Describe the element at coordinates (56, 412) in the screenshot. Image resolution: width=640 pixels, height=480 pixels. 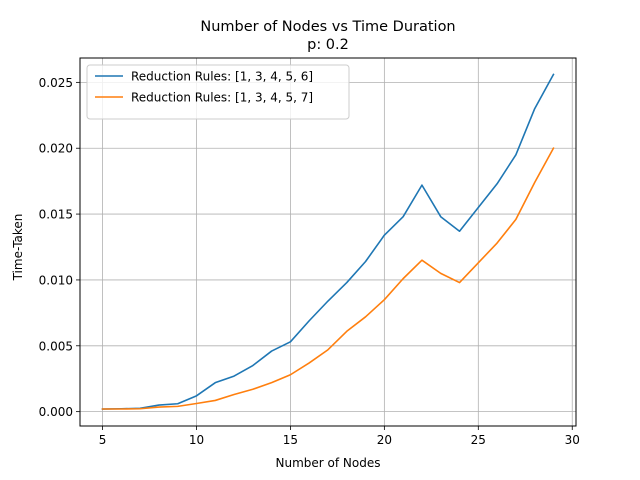
I see `y-tick-label: 0.000` at that location.